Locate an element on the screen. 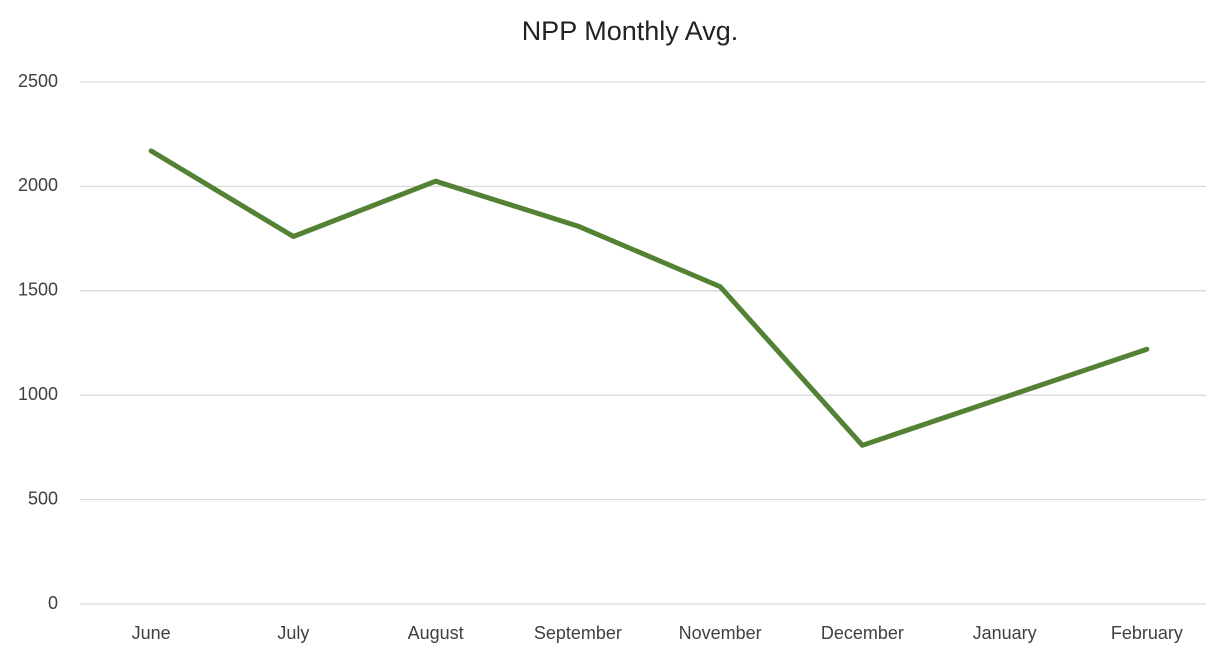 The height and width of the screenshot is (646, 1220). chart-title: NPP Monthly Avg. is located at coordinates (630, 31).